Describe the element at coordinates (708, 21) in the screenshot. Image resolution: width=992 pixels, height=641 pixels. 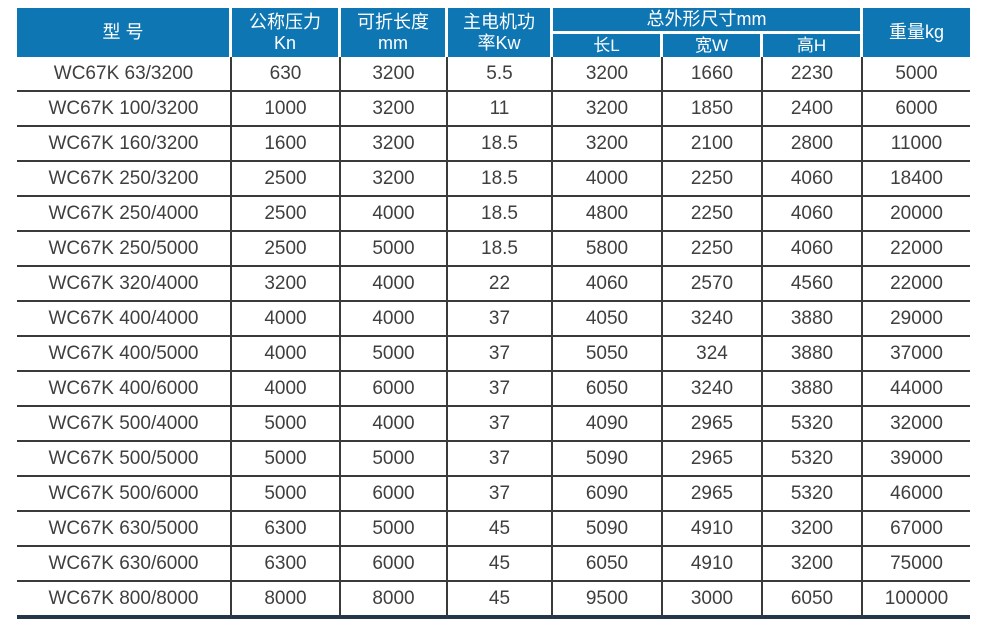
I see `col-header-dimensions-group: 总外形尺寸mm` at that location.